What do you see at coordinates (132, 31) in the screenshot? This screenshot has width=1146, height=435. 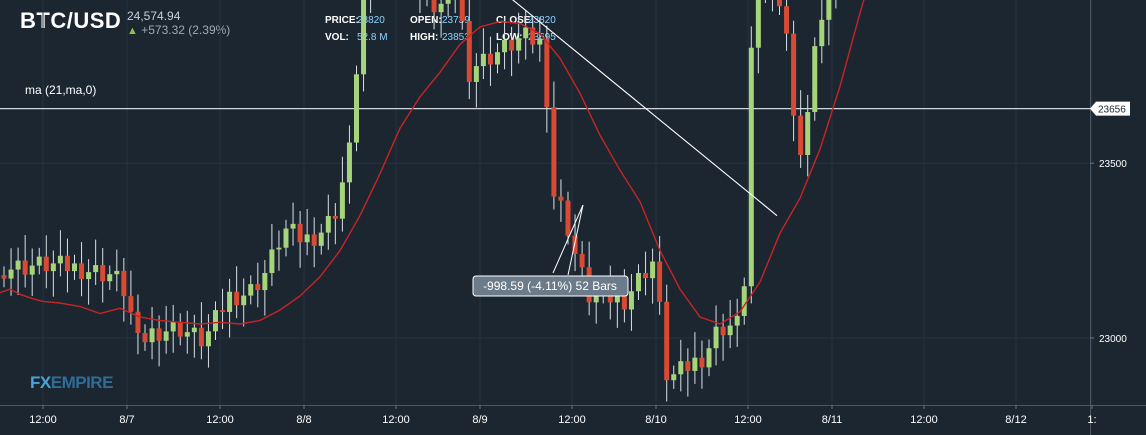 I see `arrow-up-icon: ▲` at bounding box center [132, 31].